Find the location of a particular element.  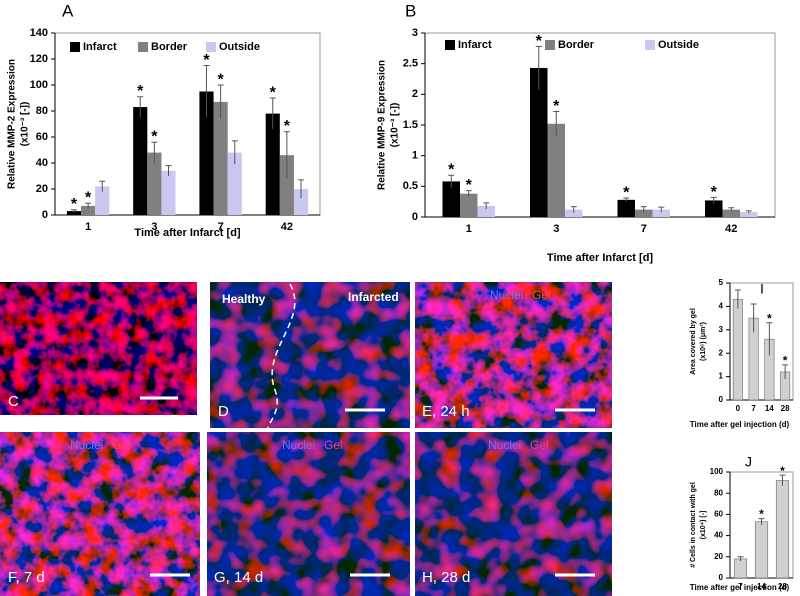

y-tick-label: 40 is located at coordinates (42, 163).